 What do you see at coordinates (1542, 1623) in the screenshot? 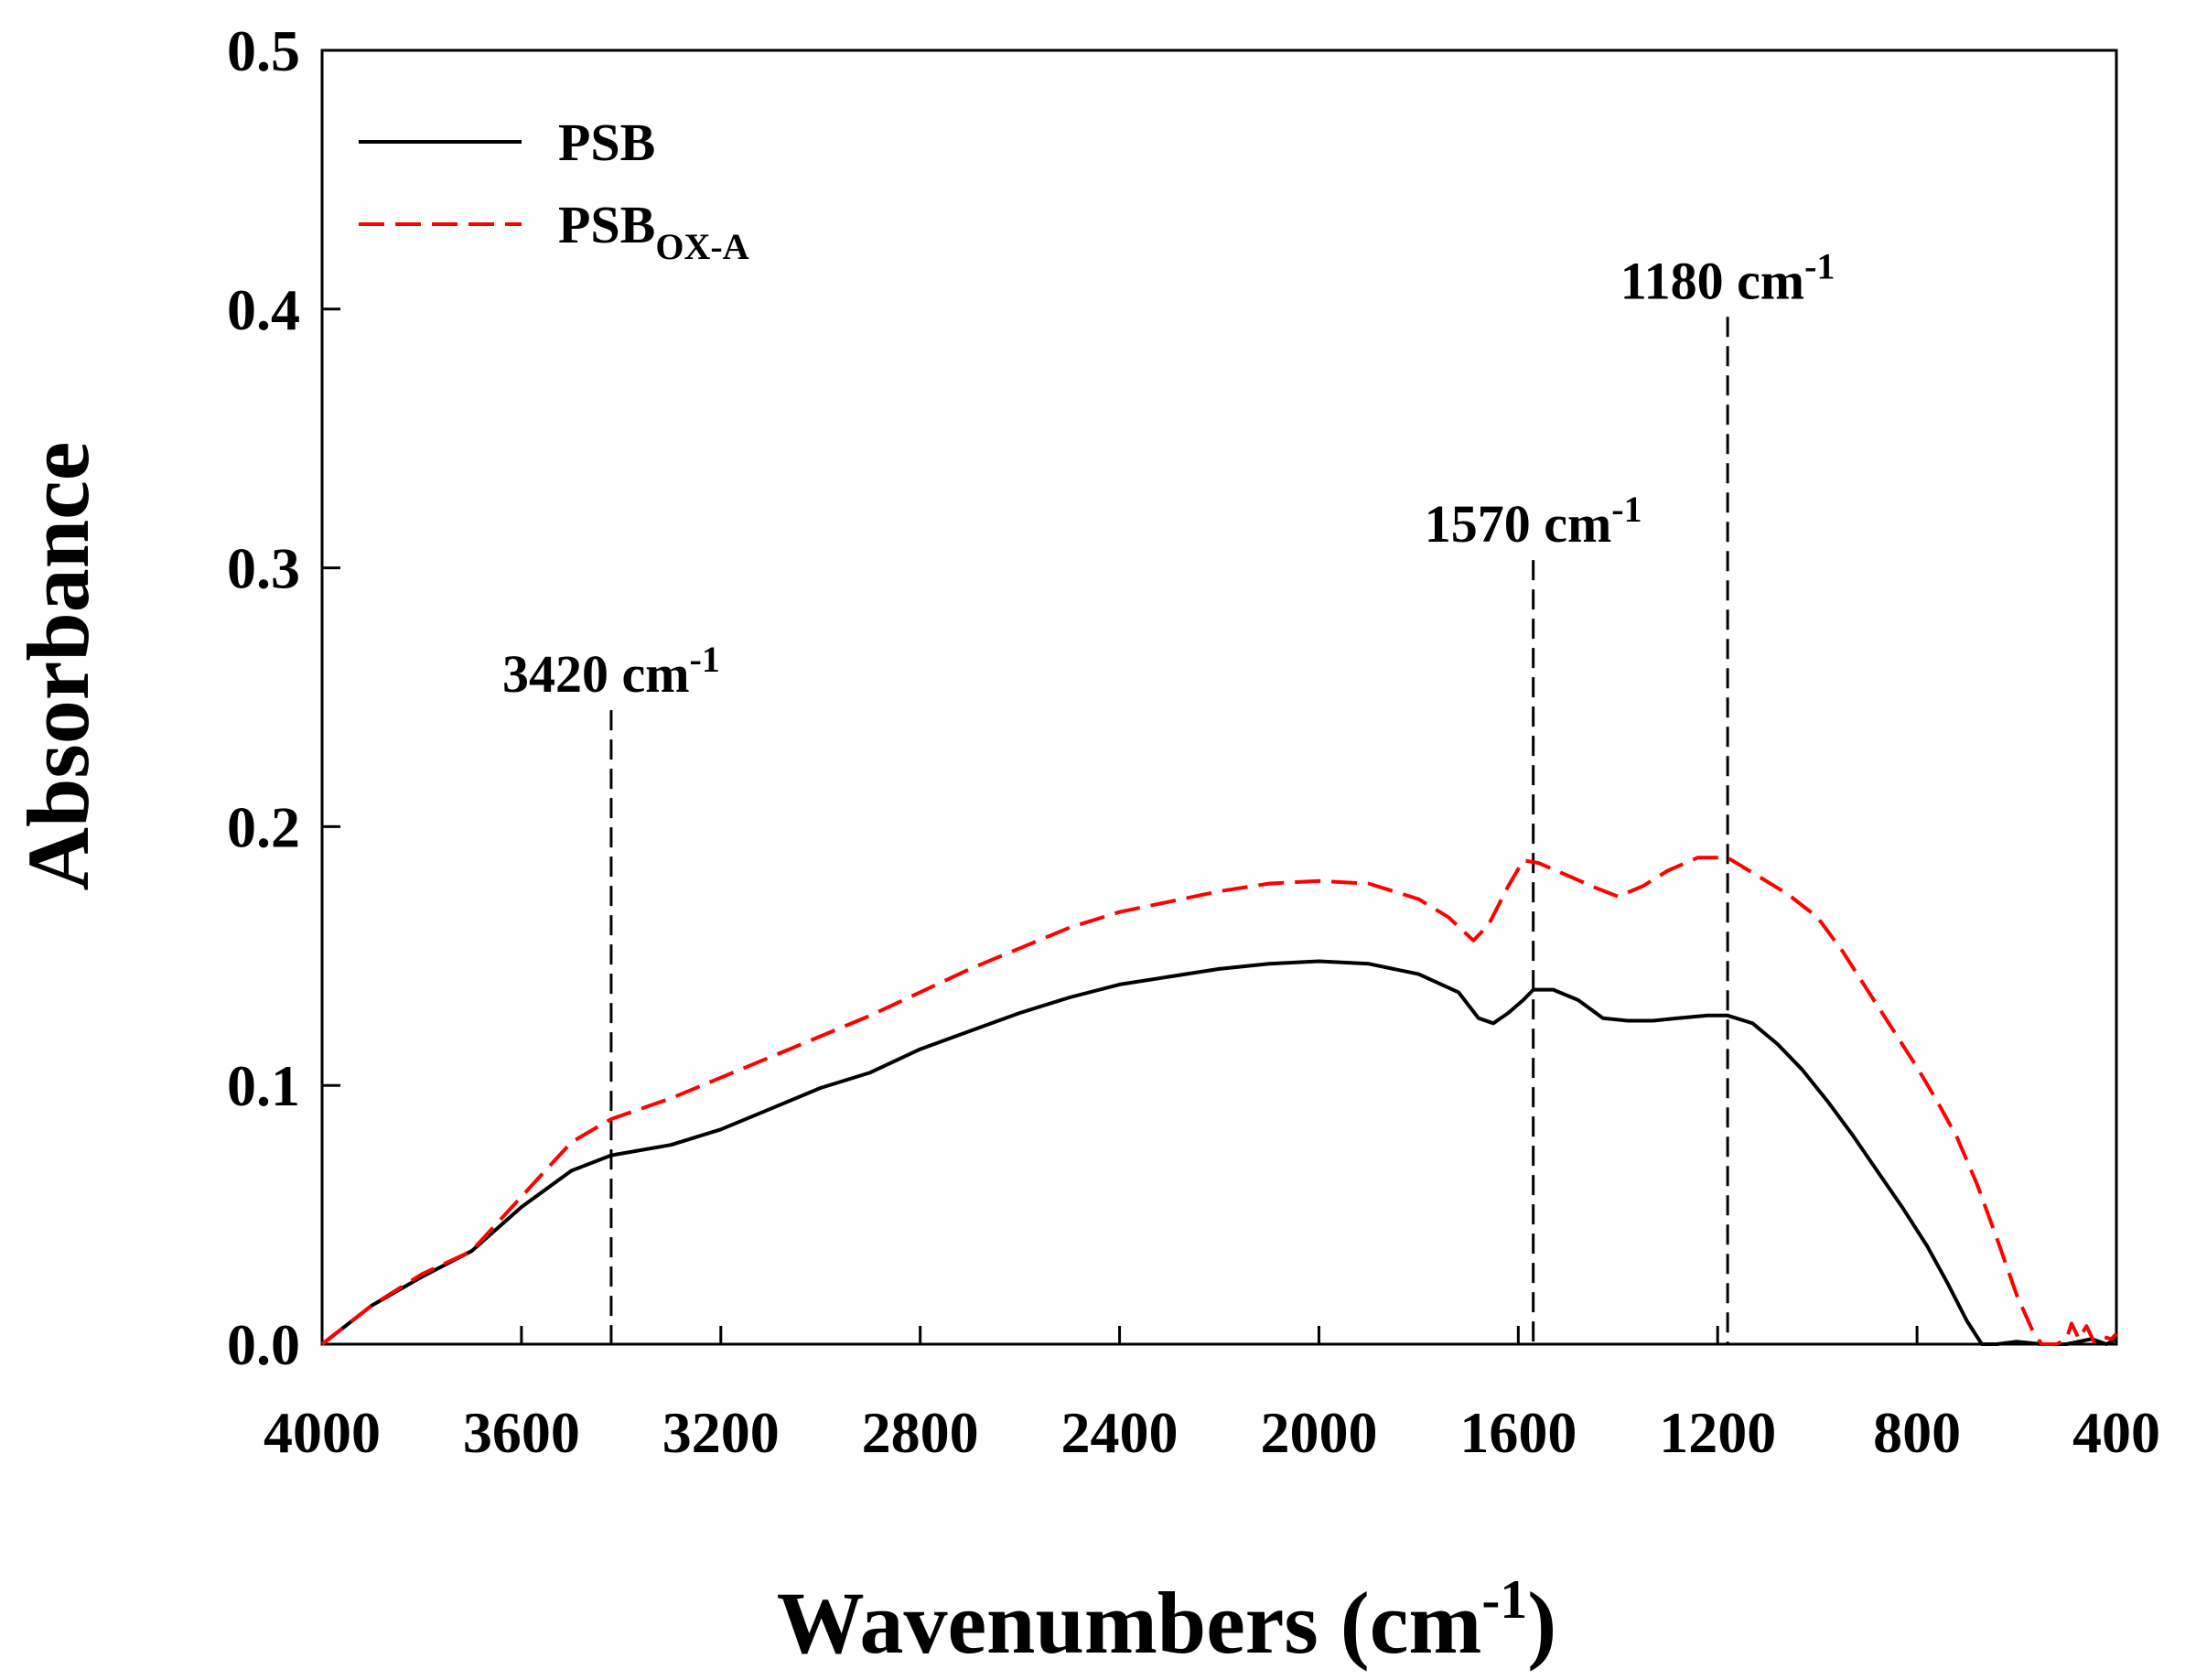
I see `x-axis-title-unit-close: )` at bounding box center [1542, 1623].